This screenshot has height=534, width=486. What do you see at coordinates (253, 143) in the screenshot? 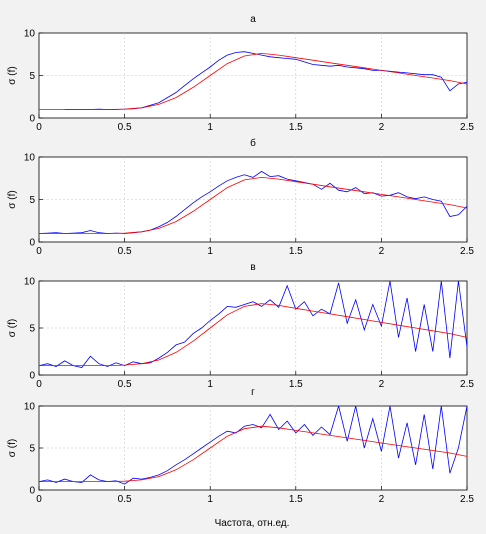
I see `panel-title: б` at bounding box center [253, 143].